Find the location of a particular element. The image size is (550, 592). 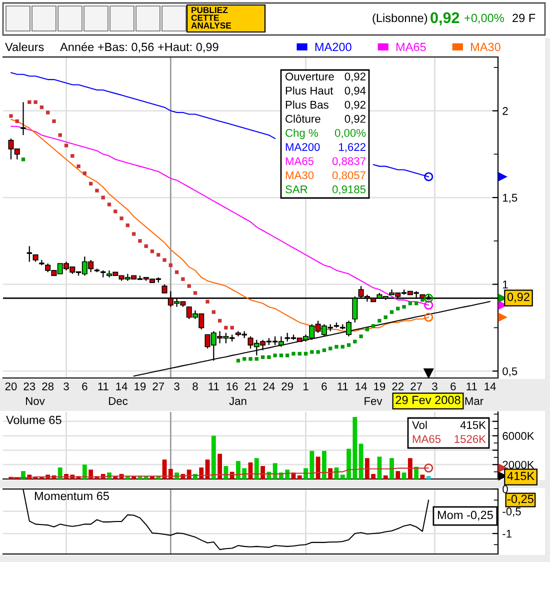

text: (Lisbonne) is located at coordinates (400, 19).